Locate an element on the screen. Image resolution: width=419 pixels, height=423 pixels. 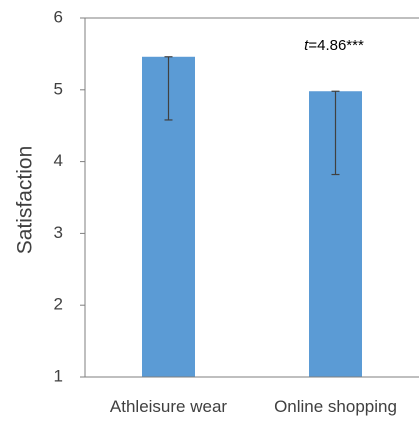
y-tick-label: 5 is located at coordinates (58, 88).